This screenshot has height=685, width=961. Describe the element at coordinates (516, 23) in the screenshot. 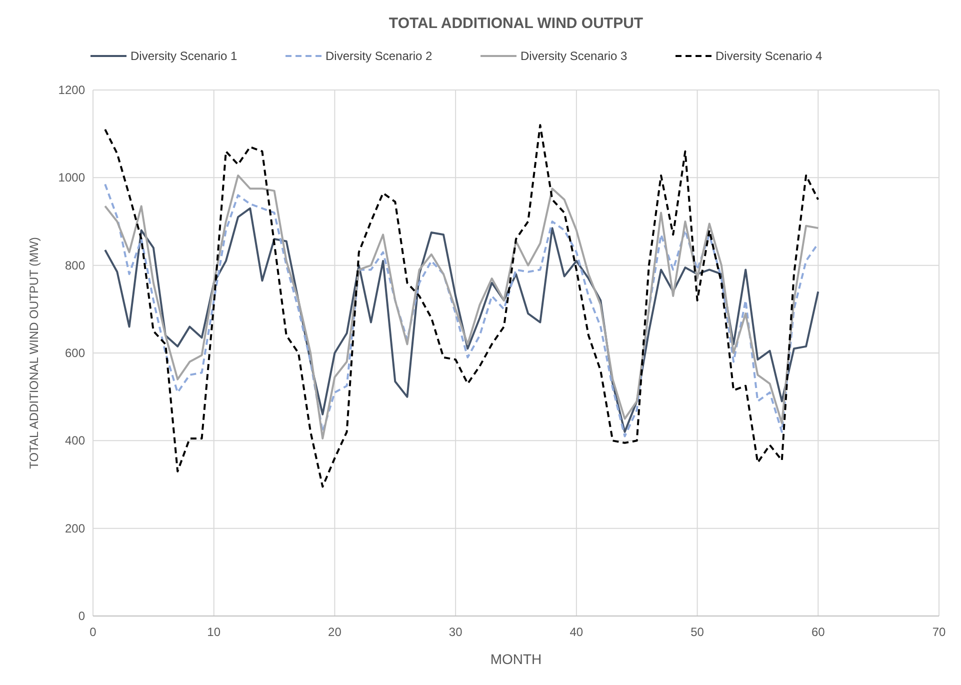

I see `chart-title: TOTAL ADDITIONAL WIND OUTPUT` at that location.